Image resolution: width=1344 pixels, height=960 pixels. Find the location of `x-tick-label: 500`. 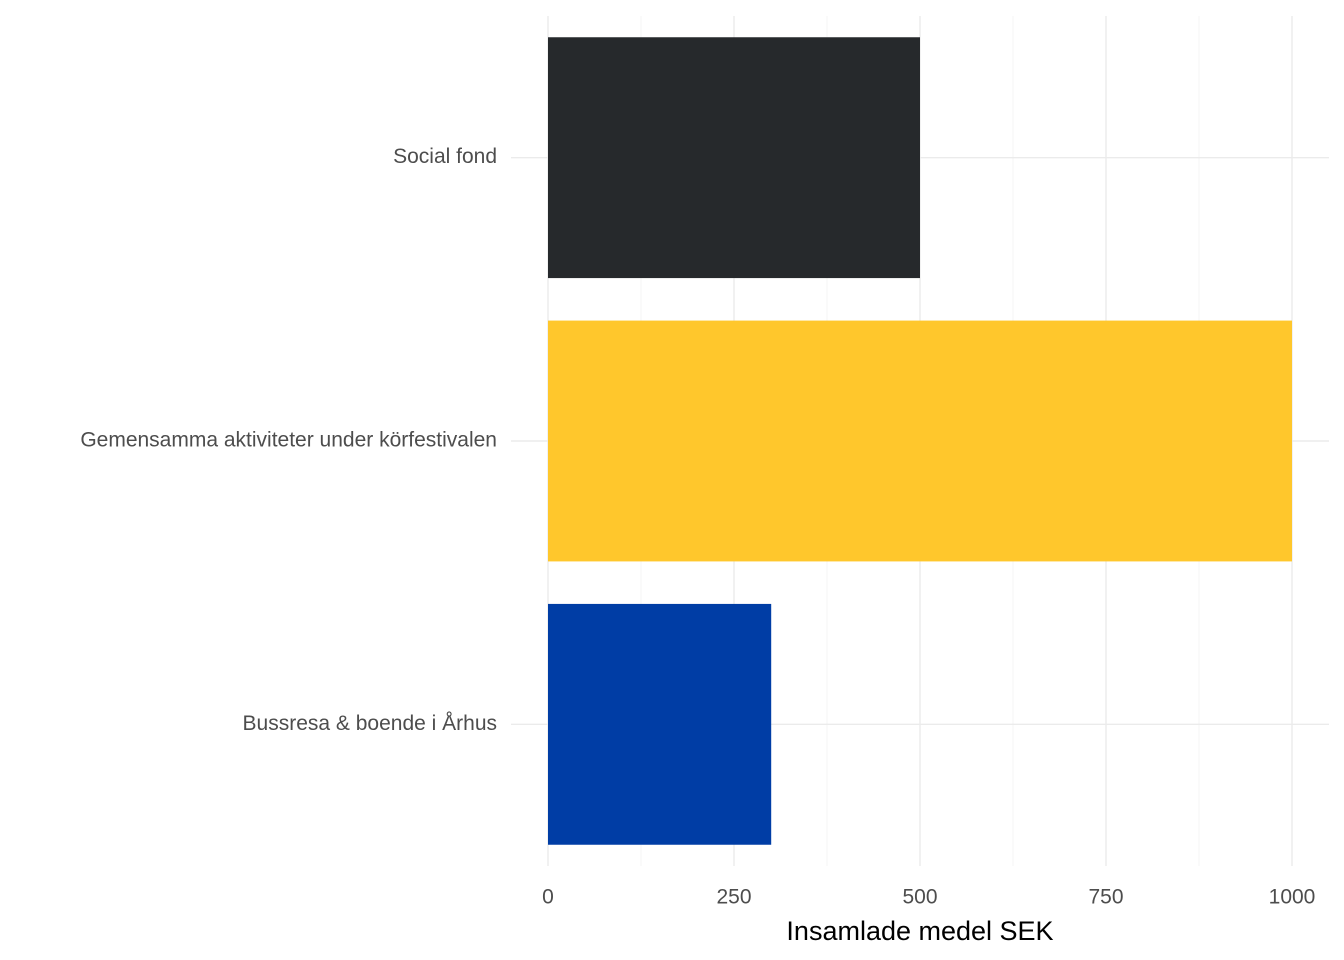

x-tick-label: 500 is located at coordinates (919, 897).